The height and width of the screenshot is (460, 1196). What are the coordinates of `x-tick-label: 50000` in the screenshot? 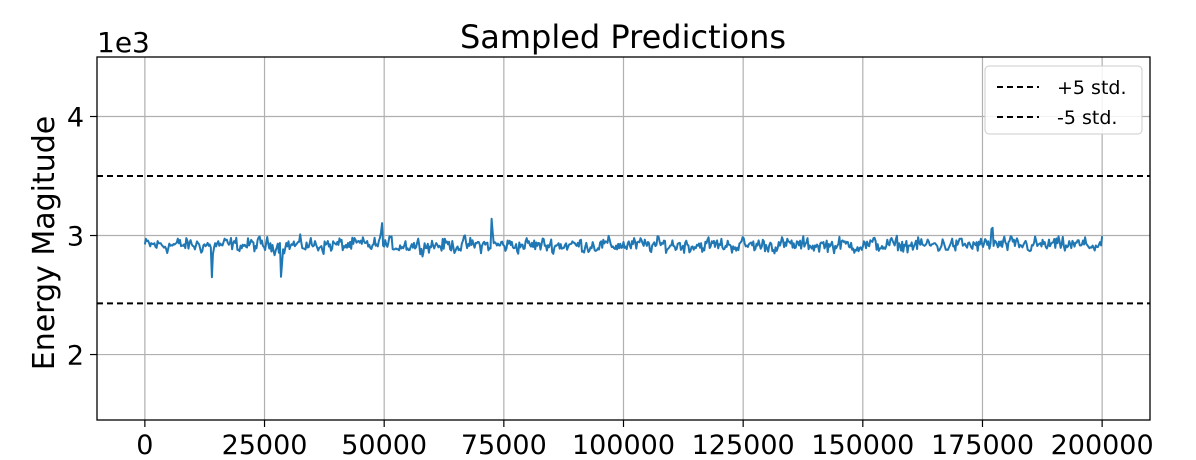 It's located at (384, 445).